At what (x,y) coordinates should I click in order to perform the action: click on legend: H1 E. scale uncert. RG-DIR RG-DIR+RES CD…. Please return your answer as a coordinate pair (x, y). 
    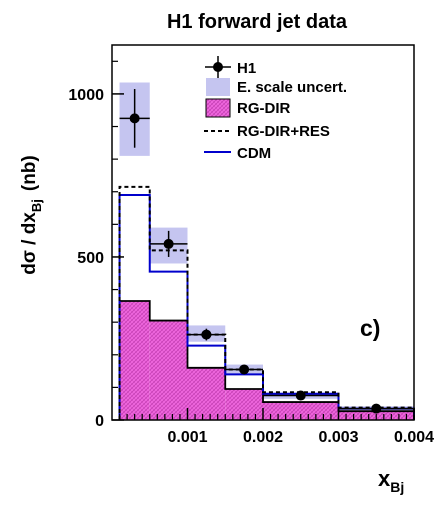
    Looking at the image, I should click on (275, 109).